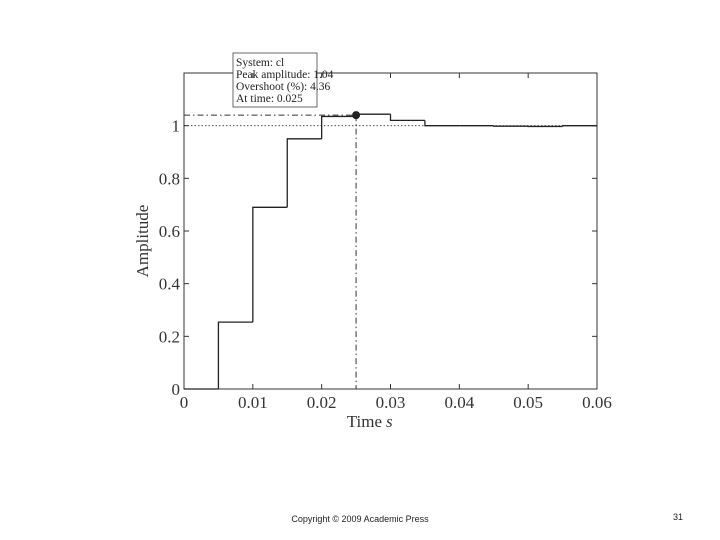 The width and height of the screenshot is (720, 540). I want to click on y-tick-label: 0.2, so click(169, 336).